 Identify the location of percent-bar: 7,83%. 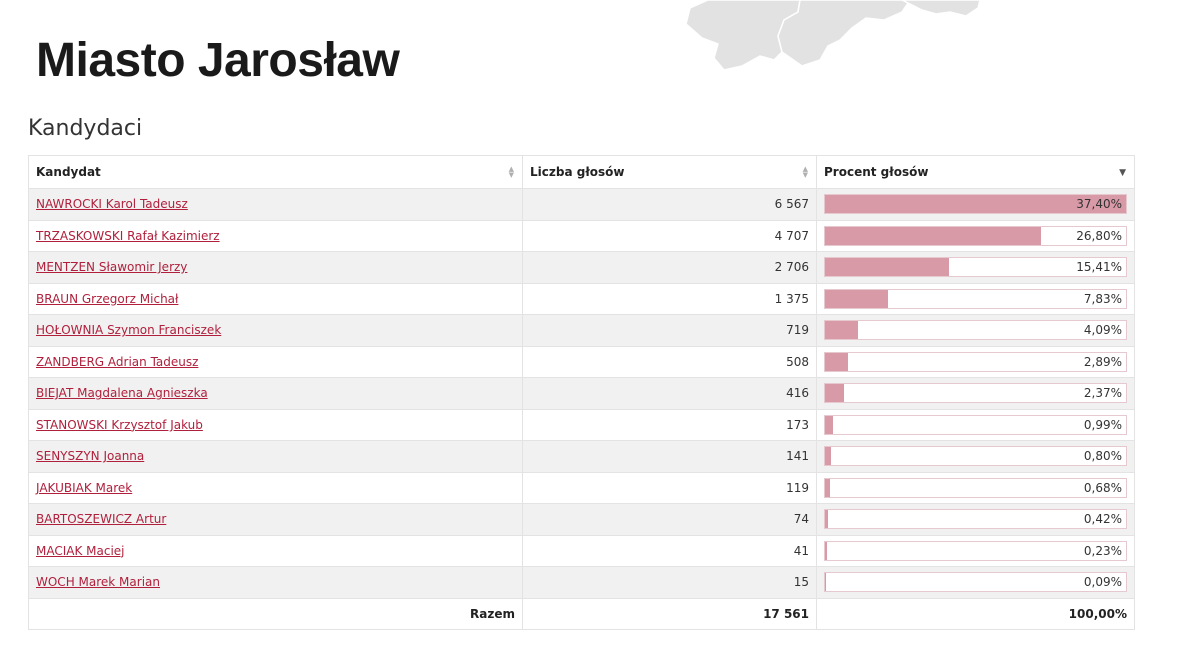
(975, 298).